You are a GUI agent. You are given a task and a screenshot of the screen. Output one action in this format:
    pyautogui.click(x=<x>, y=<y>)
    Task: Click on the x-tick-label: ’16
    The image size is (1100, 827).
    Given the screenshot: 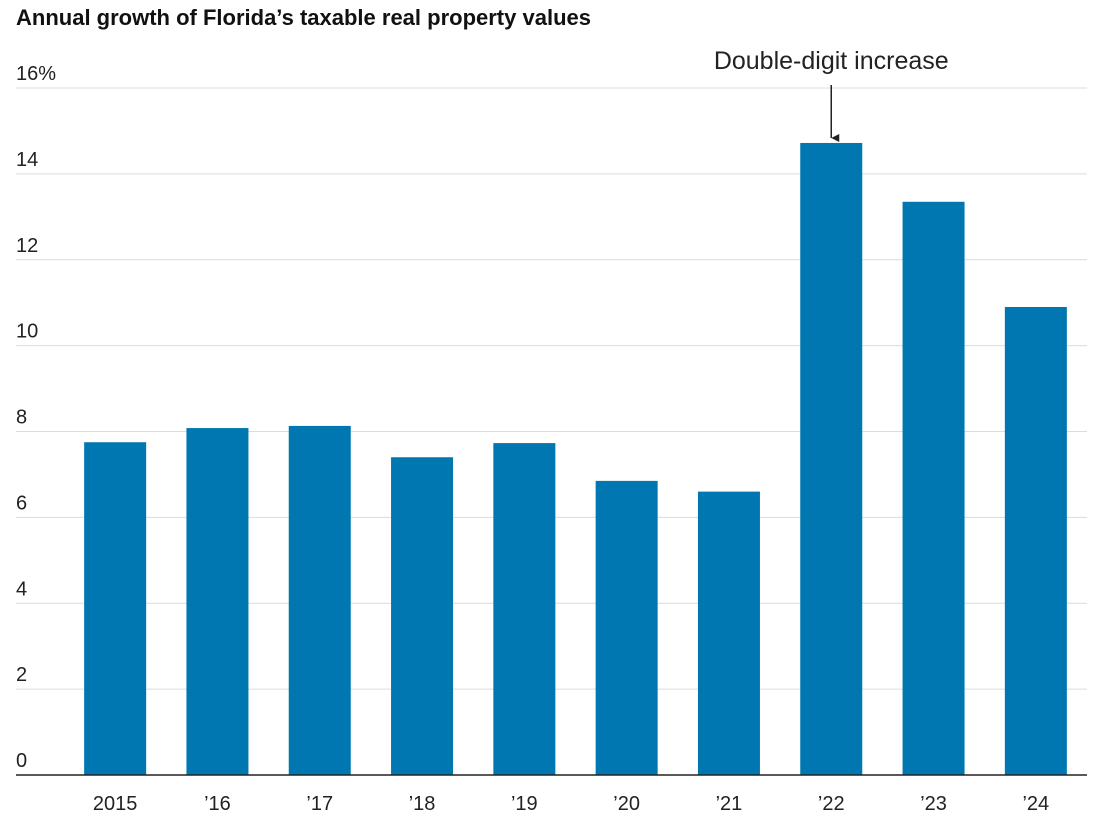 What is the action you would take?
    pyautogui.click(x=217, y=804)
    